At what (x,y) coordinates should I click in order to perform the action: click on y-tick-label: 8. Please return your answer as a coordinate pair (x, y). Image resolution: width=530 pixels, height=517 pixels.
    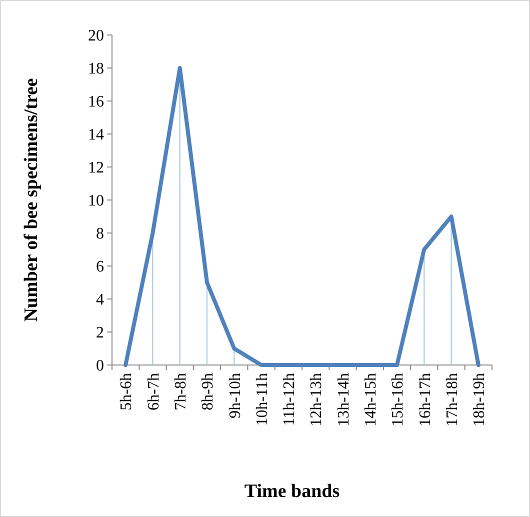
    Looking at the image, I should click on (100, 234).